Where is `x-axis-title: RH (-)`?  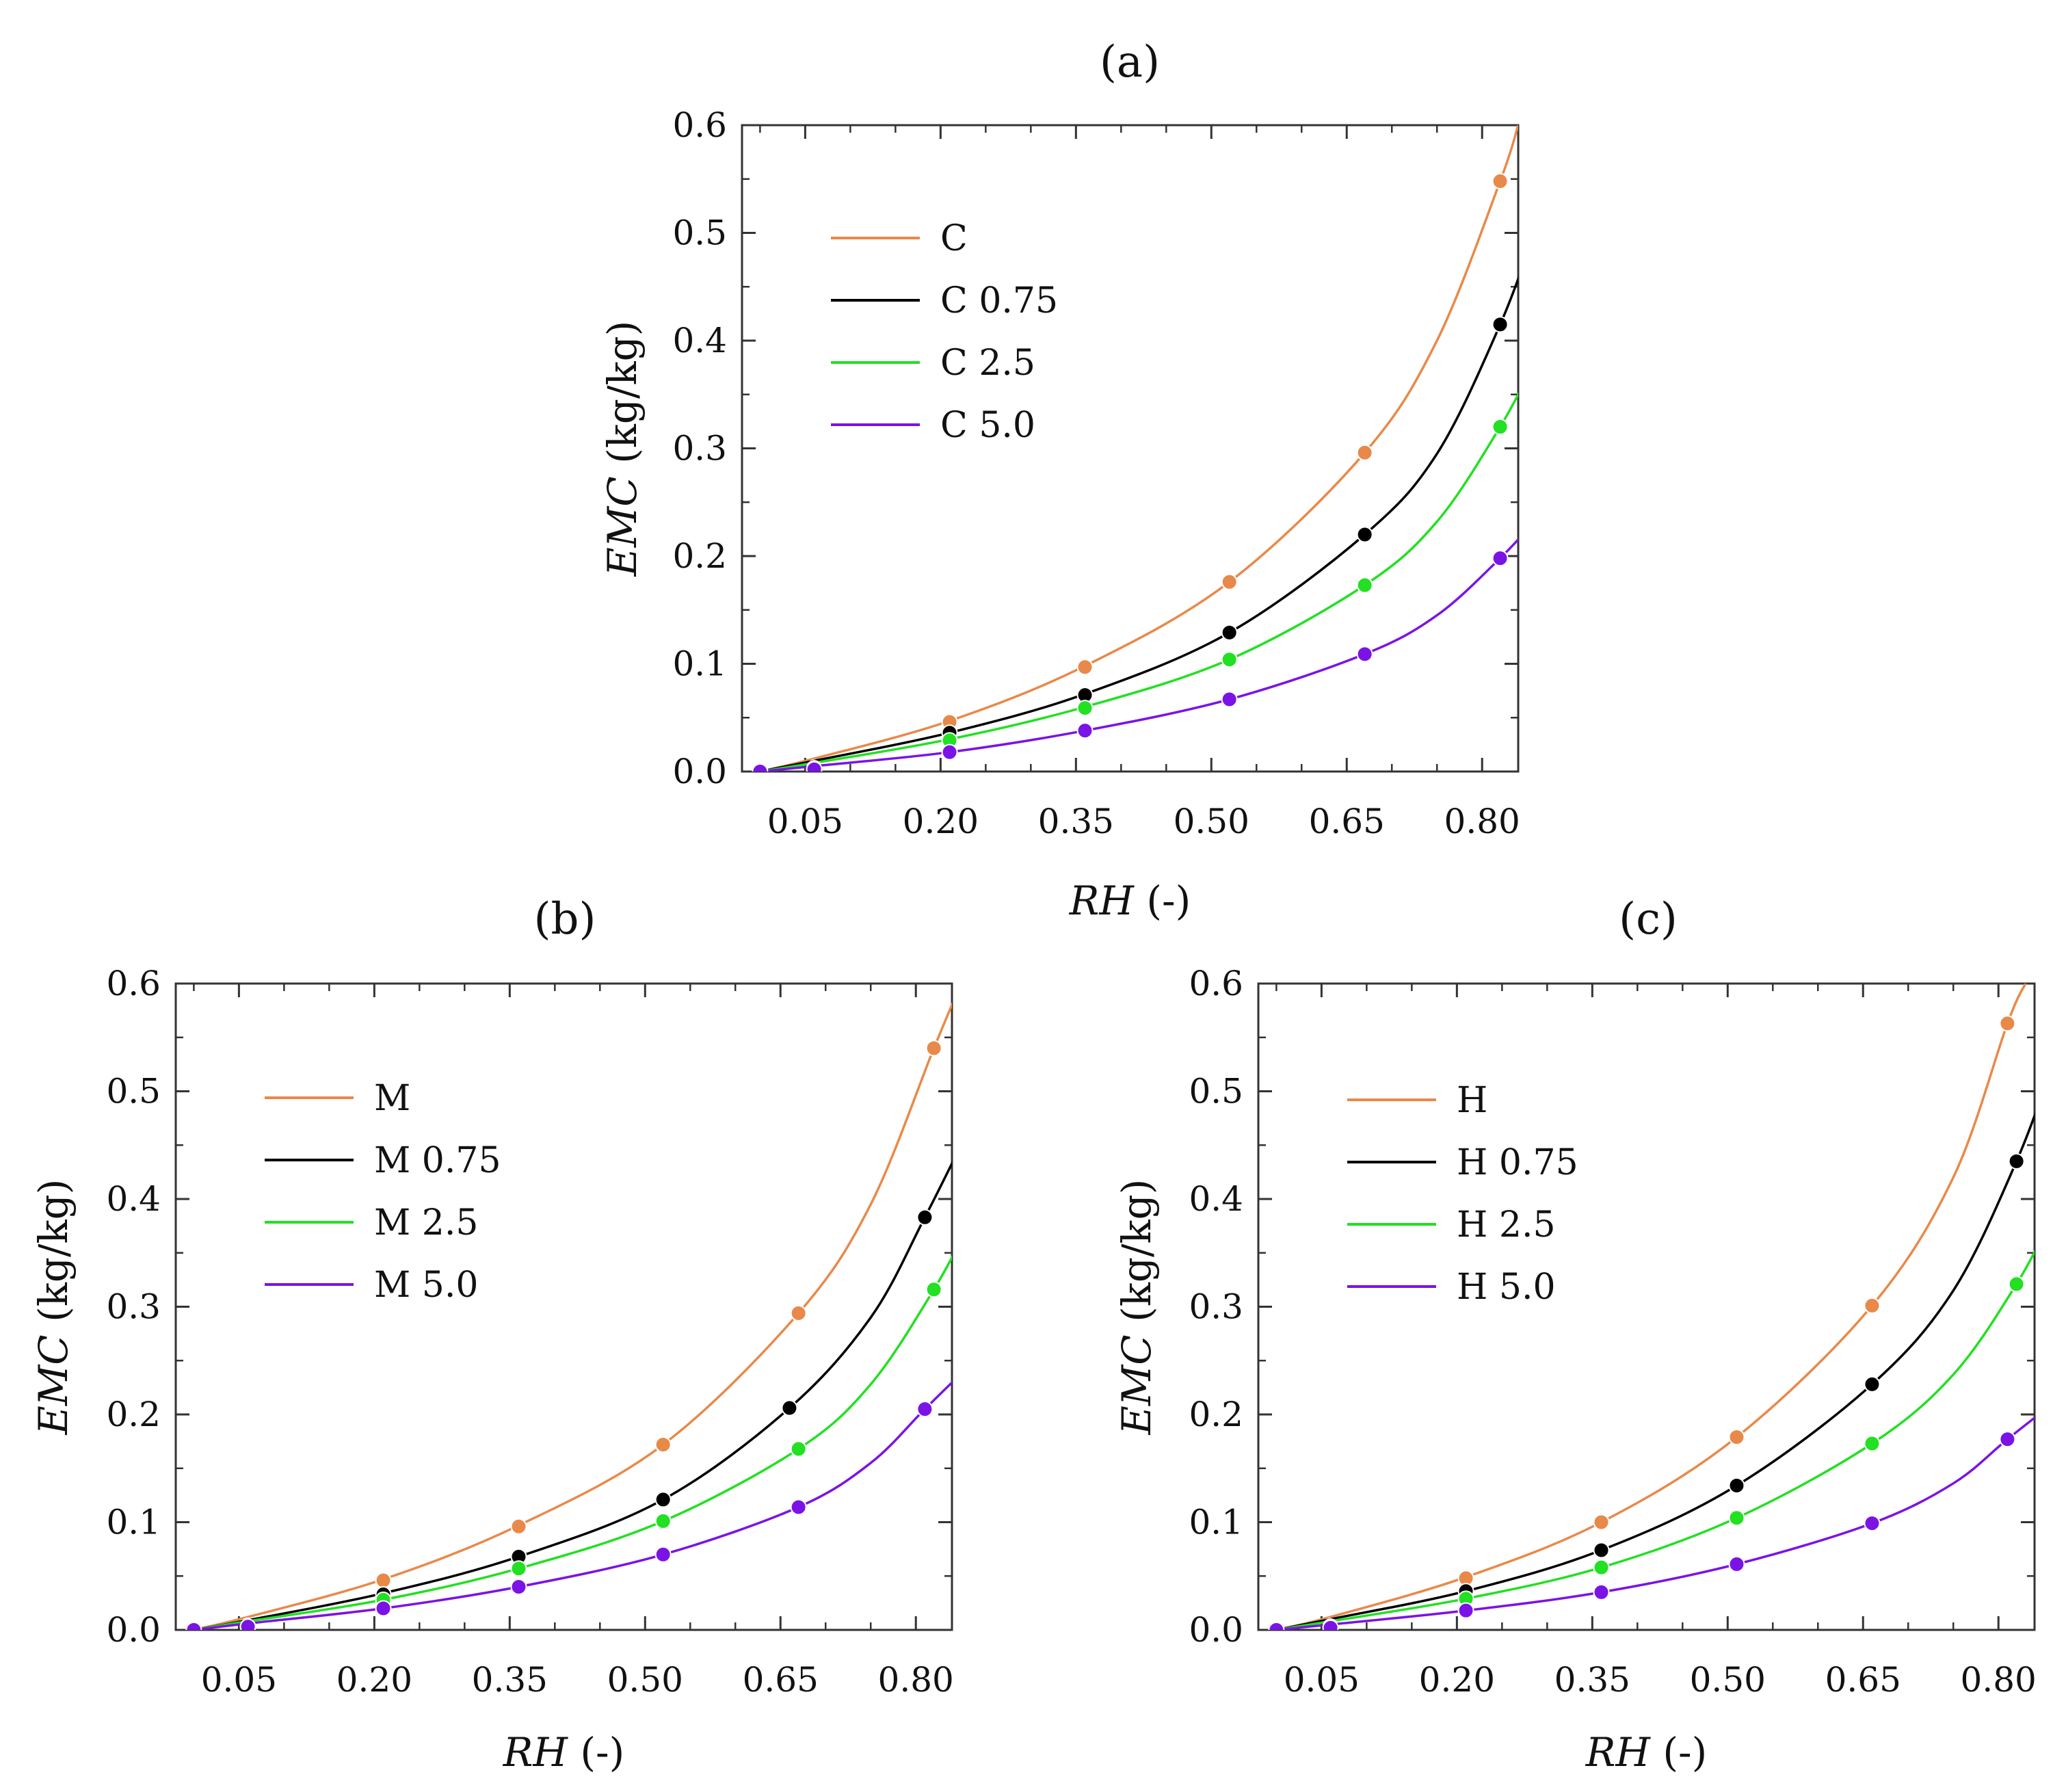
x-axis-title: RH (-) is located at coordinates (1646, 1752).